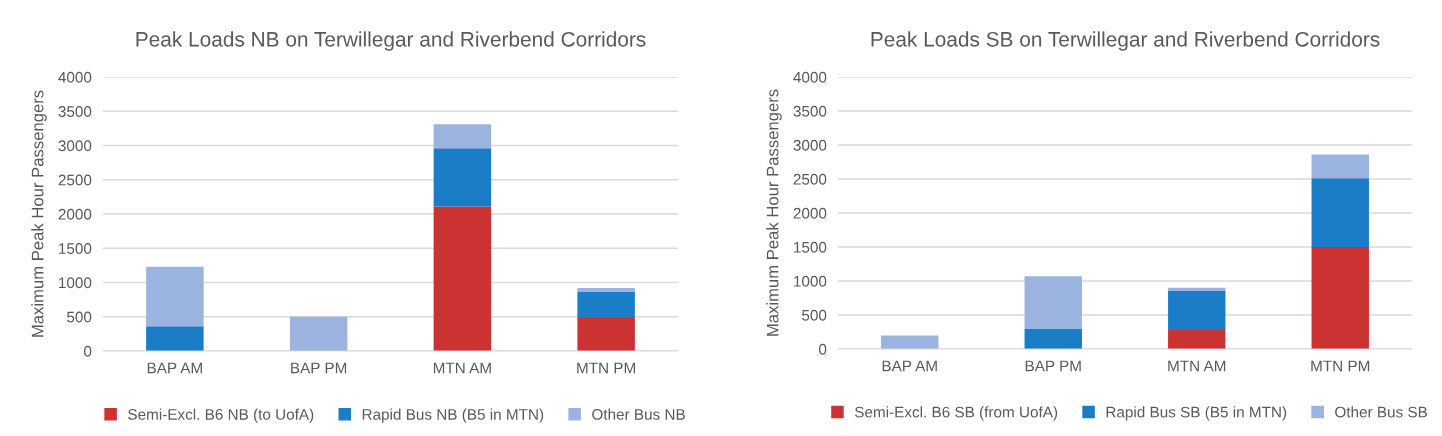  What do you see at coordinates (1196, 413) in the screenshot?
I see `legend-label: Rapid Bus SB (B5 in MTN)` at bounding box center [1196, 413].